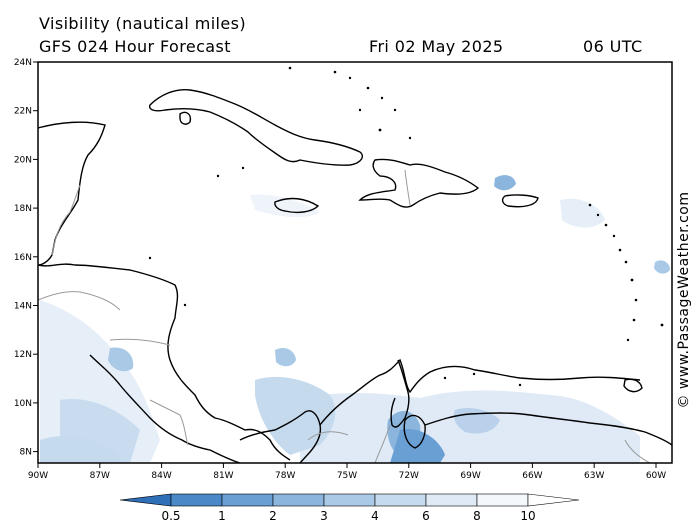 The height and width of the screenshot is (525, 700). I want to click on cuba-coastline, so click(255, 127).